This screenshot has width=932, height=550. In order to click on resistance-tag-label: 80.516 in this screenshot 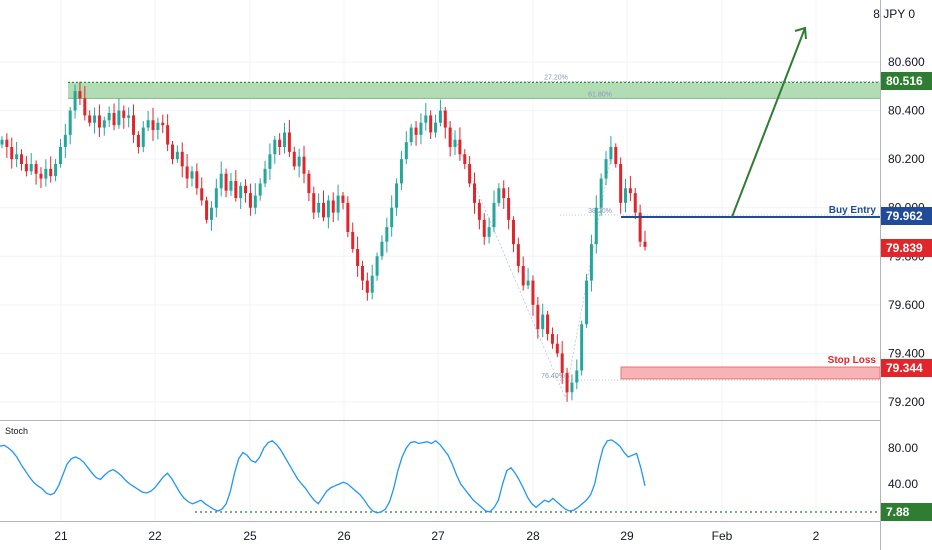, I will do `click(904, 81)`.